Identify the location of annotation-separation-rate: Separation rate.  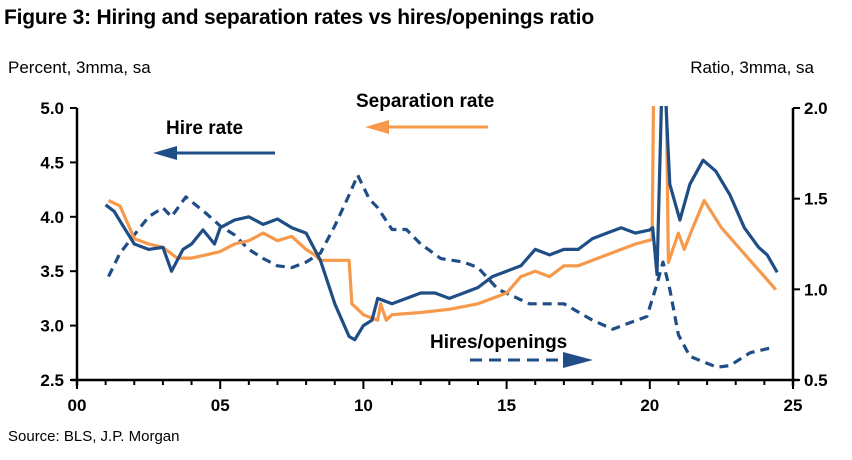
(425, 101).